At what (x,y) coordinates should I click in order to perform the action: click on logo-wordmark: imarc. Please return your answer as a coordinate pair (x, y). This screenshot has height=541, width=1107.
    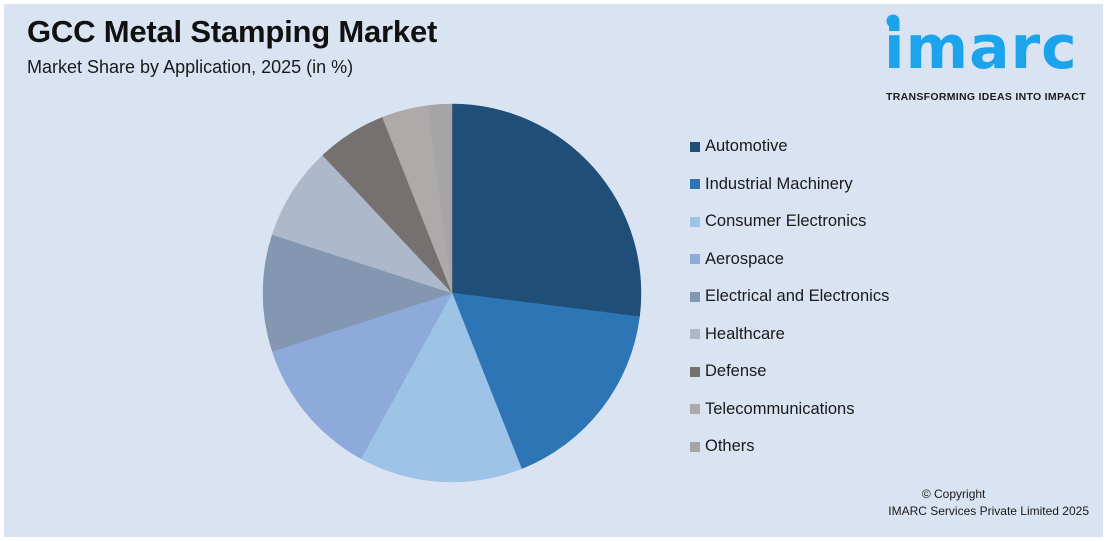
    Looking at the image, I should click on (981, 48).